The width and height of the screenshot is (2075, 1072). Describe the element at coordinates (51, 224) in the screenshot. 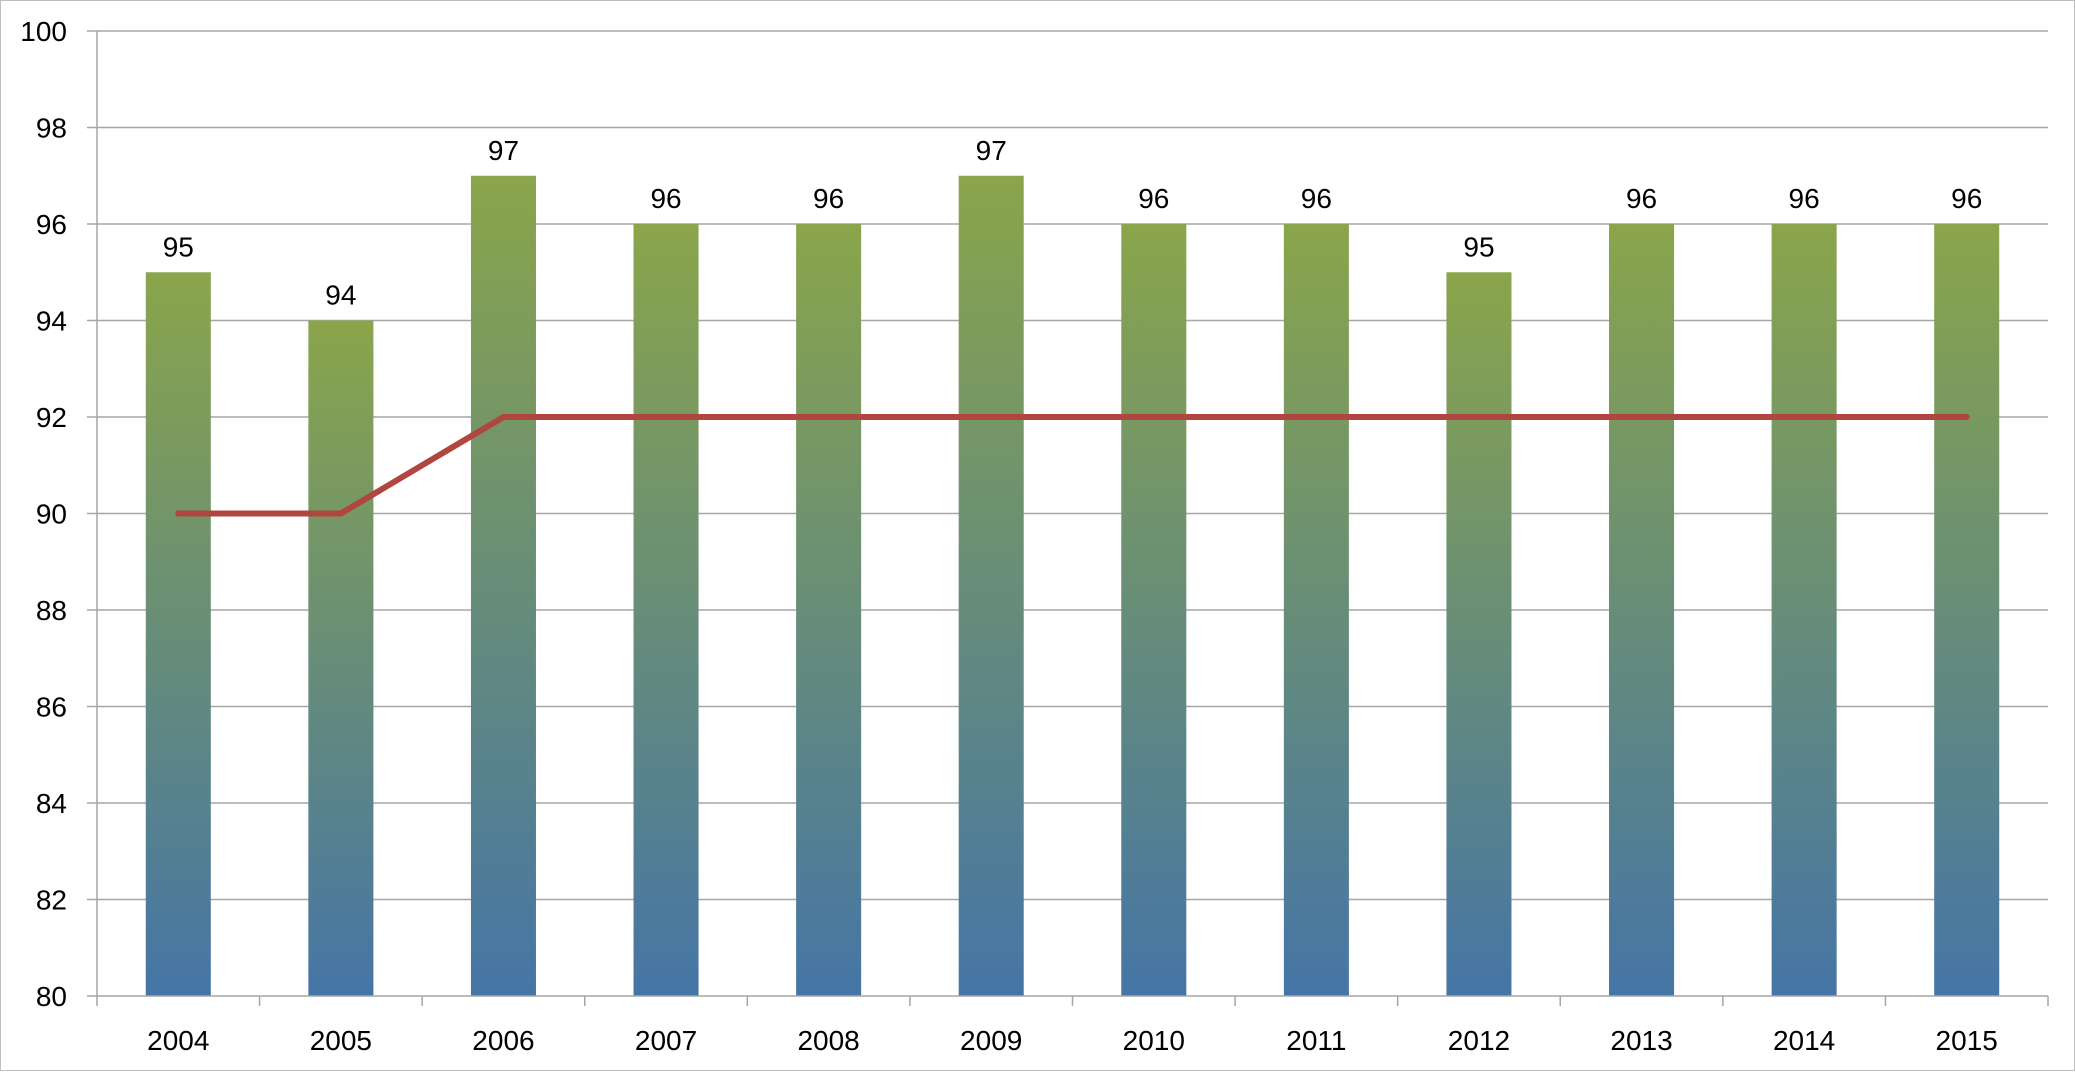

I see `y-tick-label: 96` at that location.